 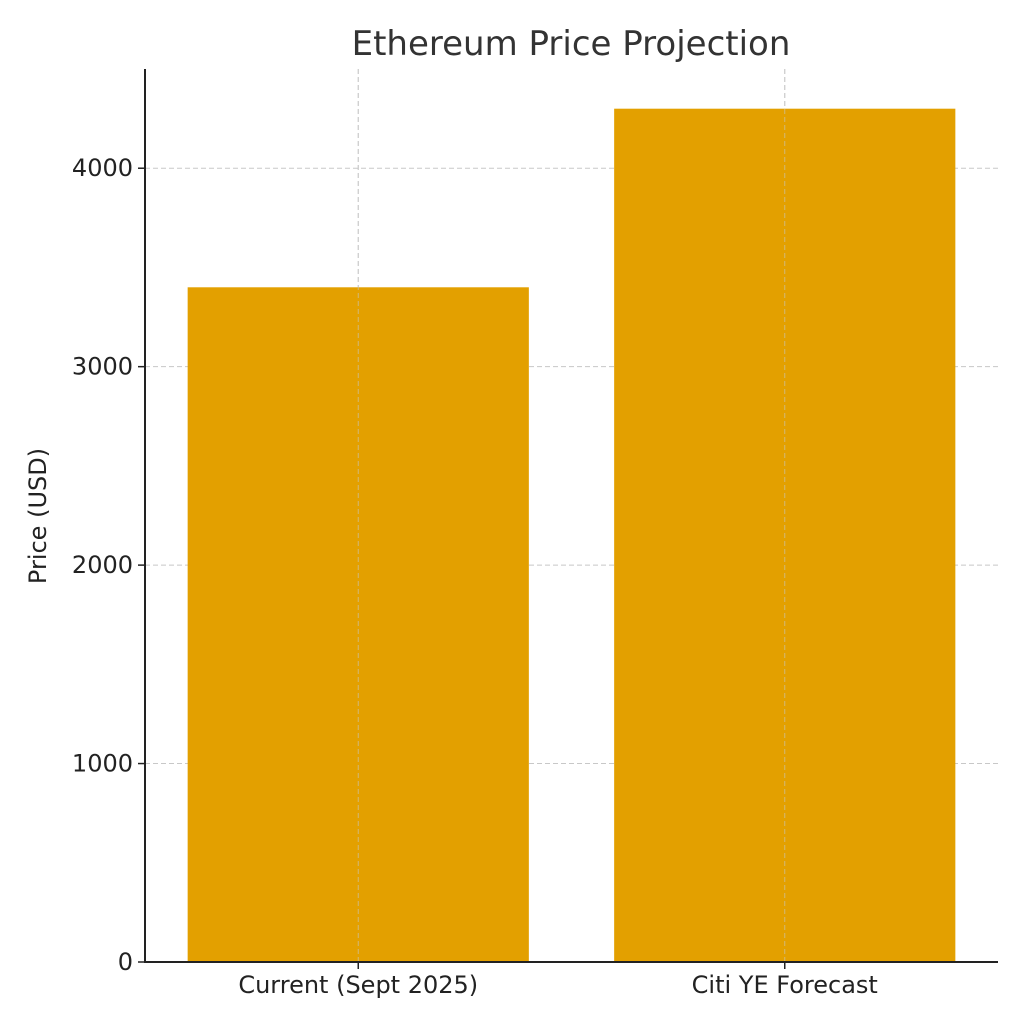 What do you see at coordinates (102, 764) in the screenshot?
I see `y-tick-label: 1000` at bounding box center [102, 764].